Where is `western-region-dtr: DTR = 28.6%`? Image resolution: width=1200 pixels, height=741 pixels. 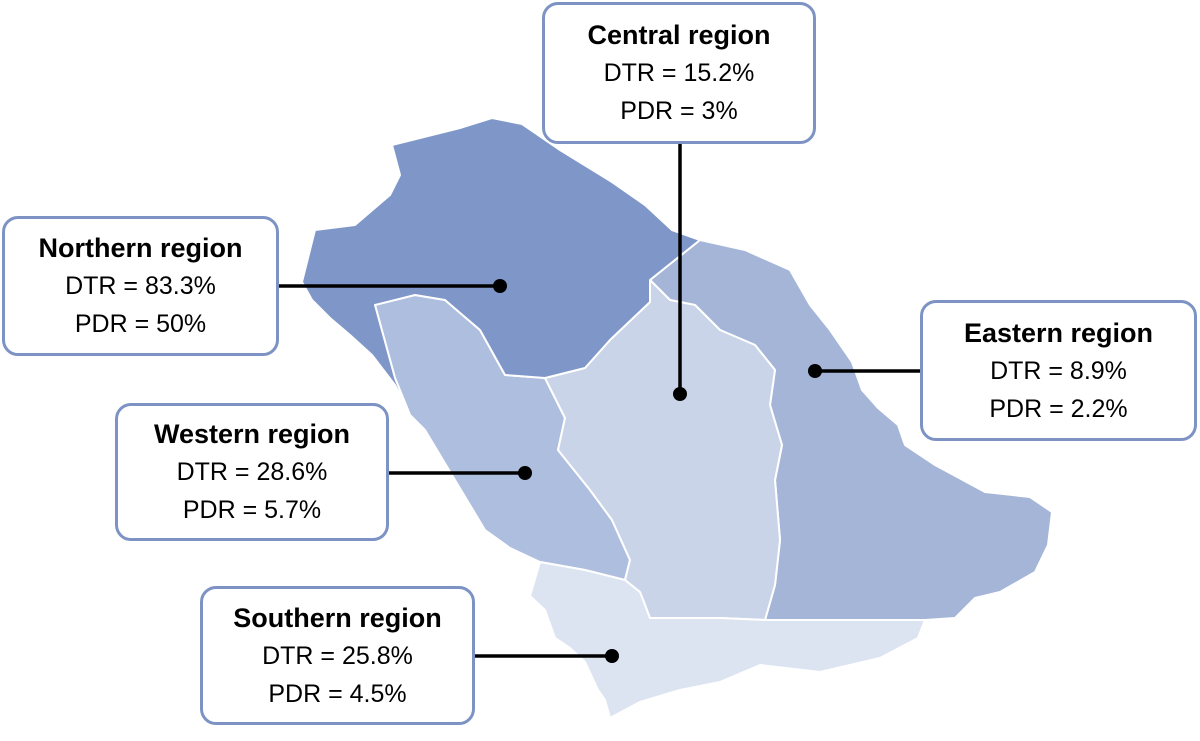 western-region-dtr: DTR = 28.6% is located at coordinates (252, 472).